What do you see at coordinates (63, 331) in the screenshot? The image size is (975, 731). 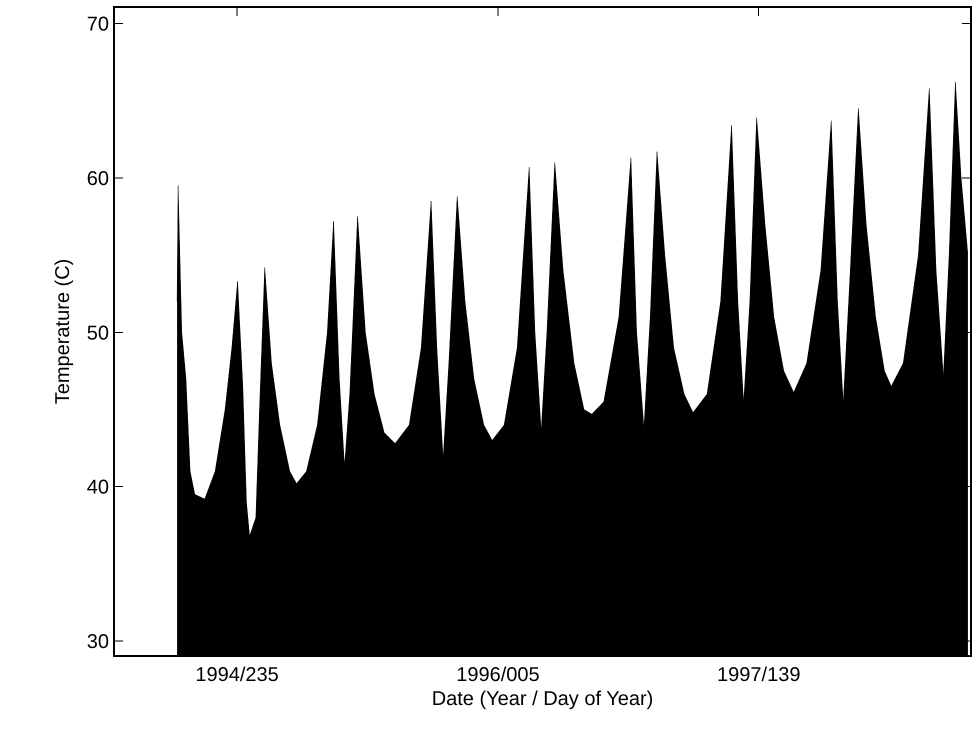 I see `y-axis-title: Temperature (C)` at bounding box center [63, 331].